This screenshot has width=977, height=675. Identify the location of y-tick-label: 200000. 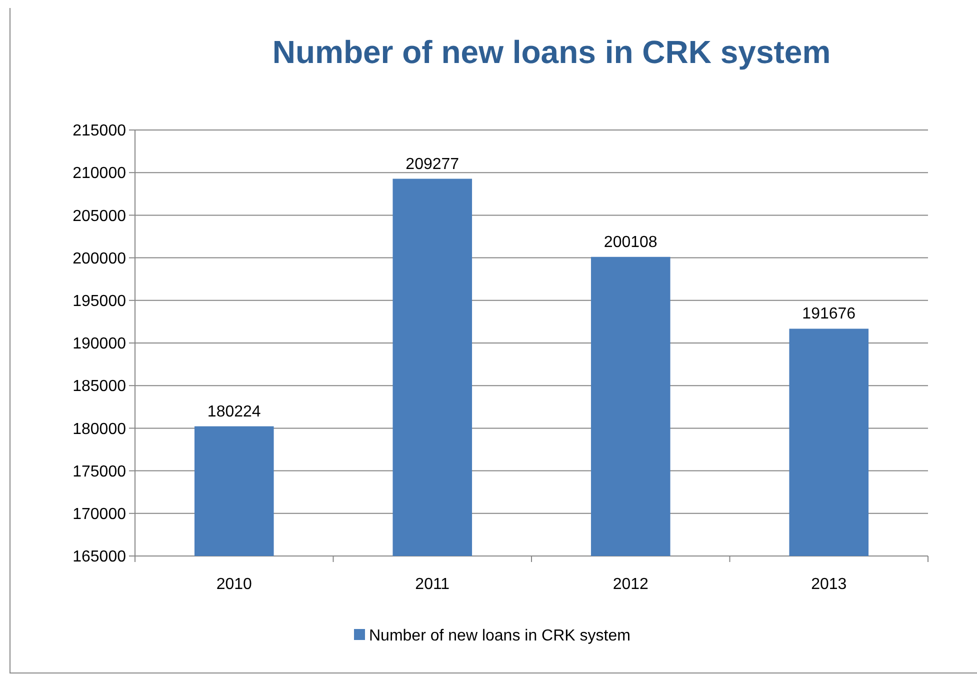
(99, 259).